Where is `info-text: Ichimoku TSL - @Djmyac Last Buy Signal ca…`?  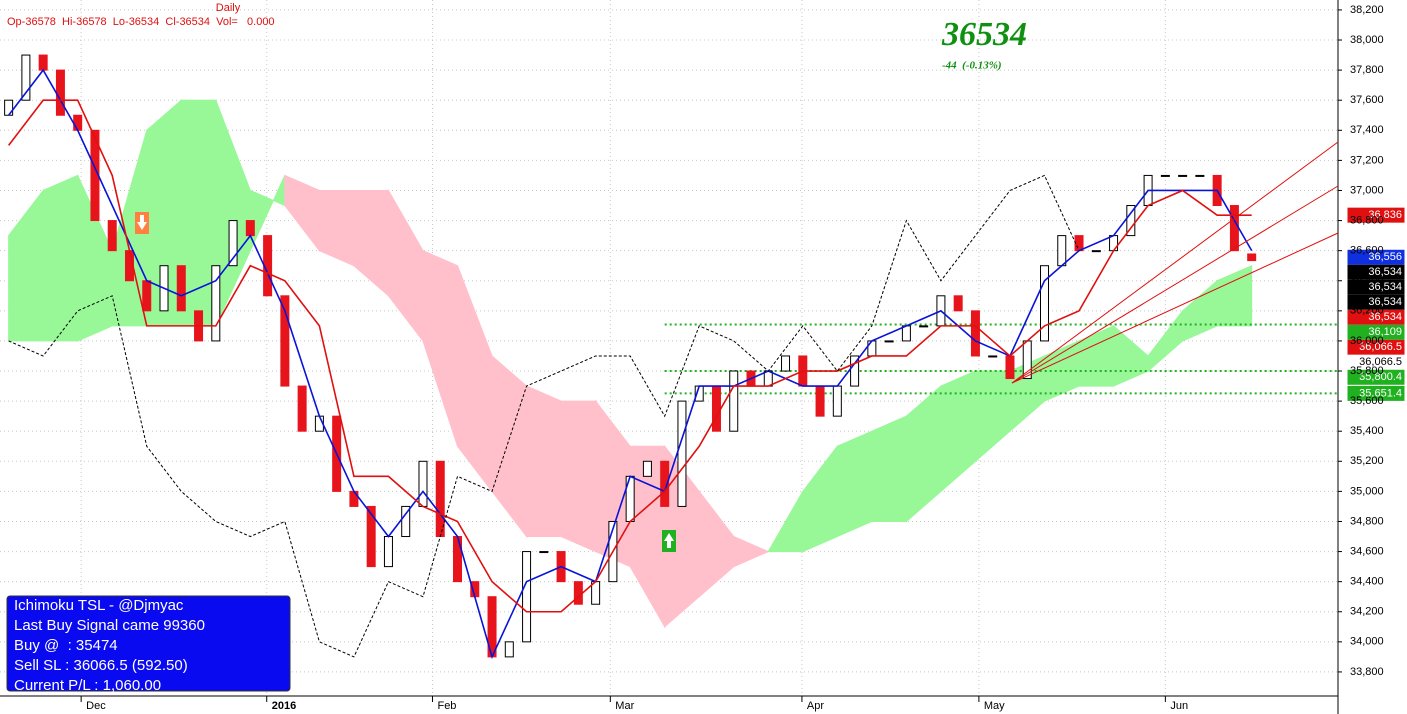 info-text: Ichimoku TSL - @Djmyac Last Buy Signal ca… is located at coordinates (109, 645).